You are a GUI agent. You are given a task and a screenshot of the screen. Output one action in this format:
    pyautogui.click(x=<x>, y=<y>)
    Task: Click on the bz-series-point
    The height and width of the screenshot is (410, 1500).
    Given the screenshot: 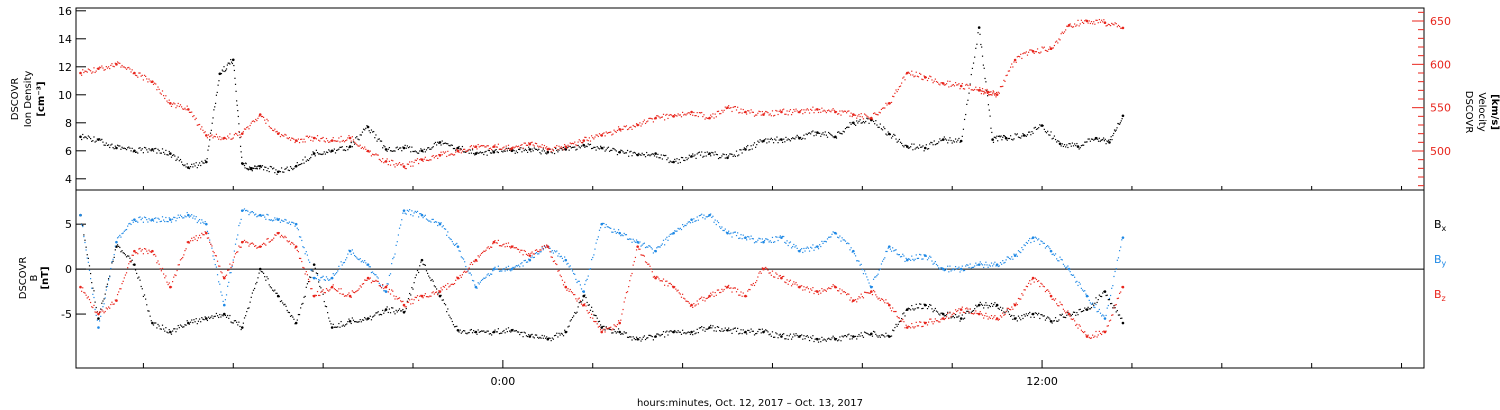 What is the action you would take?
    pyautogui.click(x=224, y=278)
    